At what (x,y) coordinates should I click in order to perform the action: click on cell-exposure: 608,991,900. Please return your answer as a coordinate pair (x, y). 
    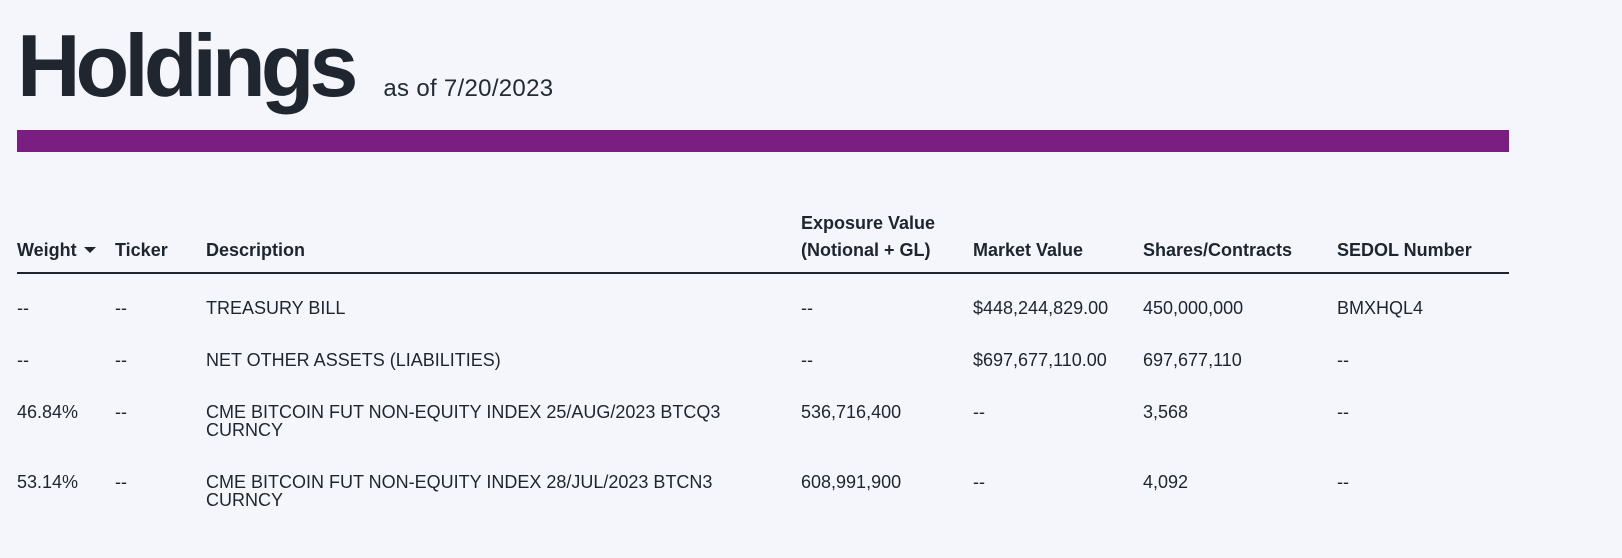
    Looking at the image, I should click on (851, 482).